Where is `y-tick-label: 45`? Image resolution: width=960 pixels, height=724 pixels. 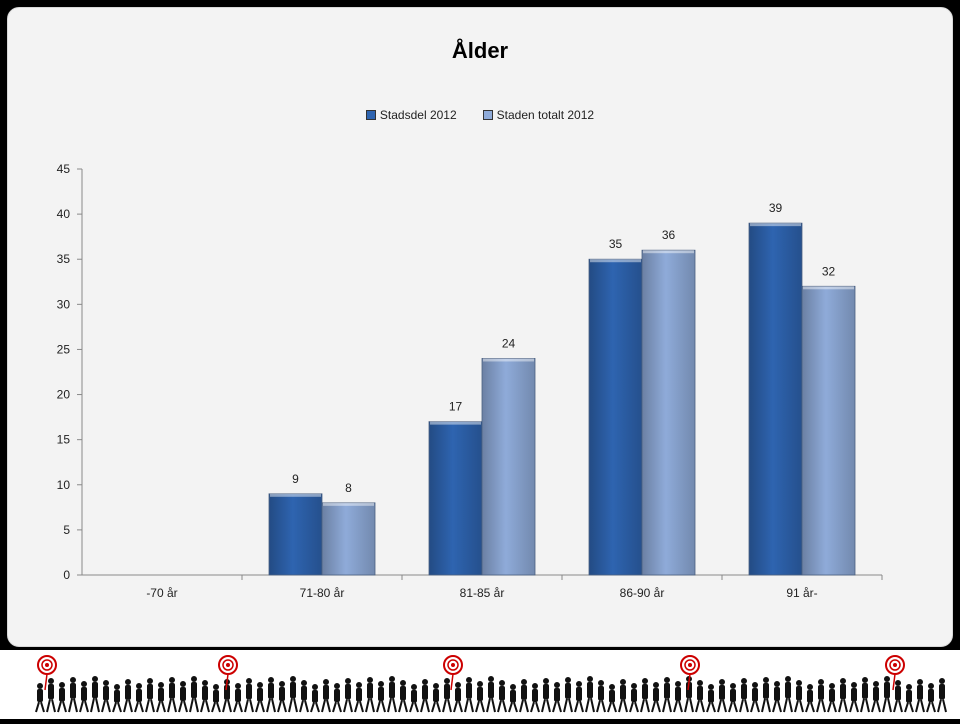 y-tick-label: 45 is located at coordinates (64, 169).